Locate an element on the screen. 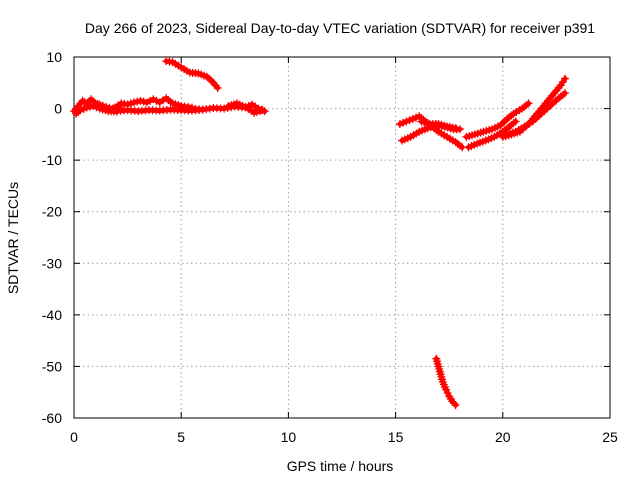 Image resolution: width=640 pixels, height=480 pixels. y-tick-label: -60 is located at coordinates (52, 418).